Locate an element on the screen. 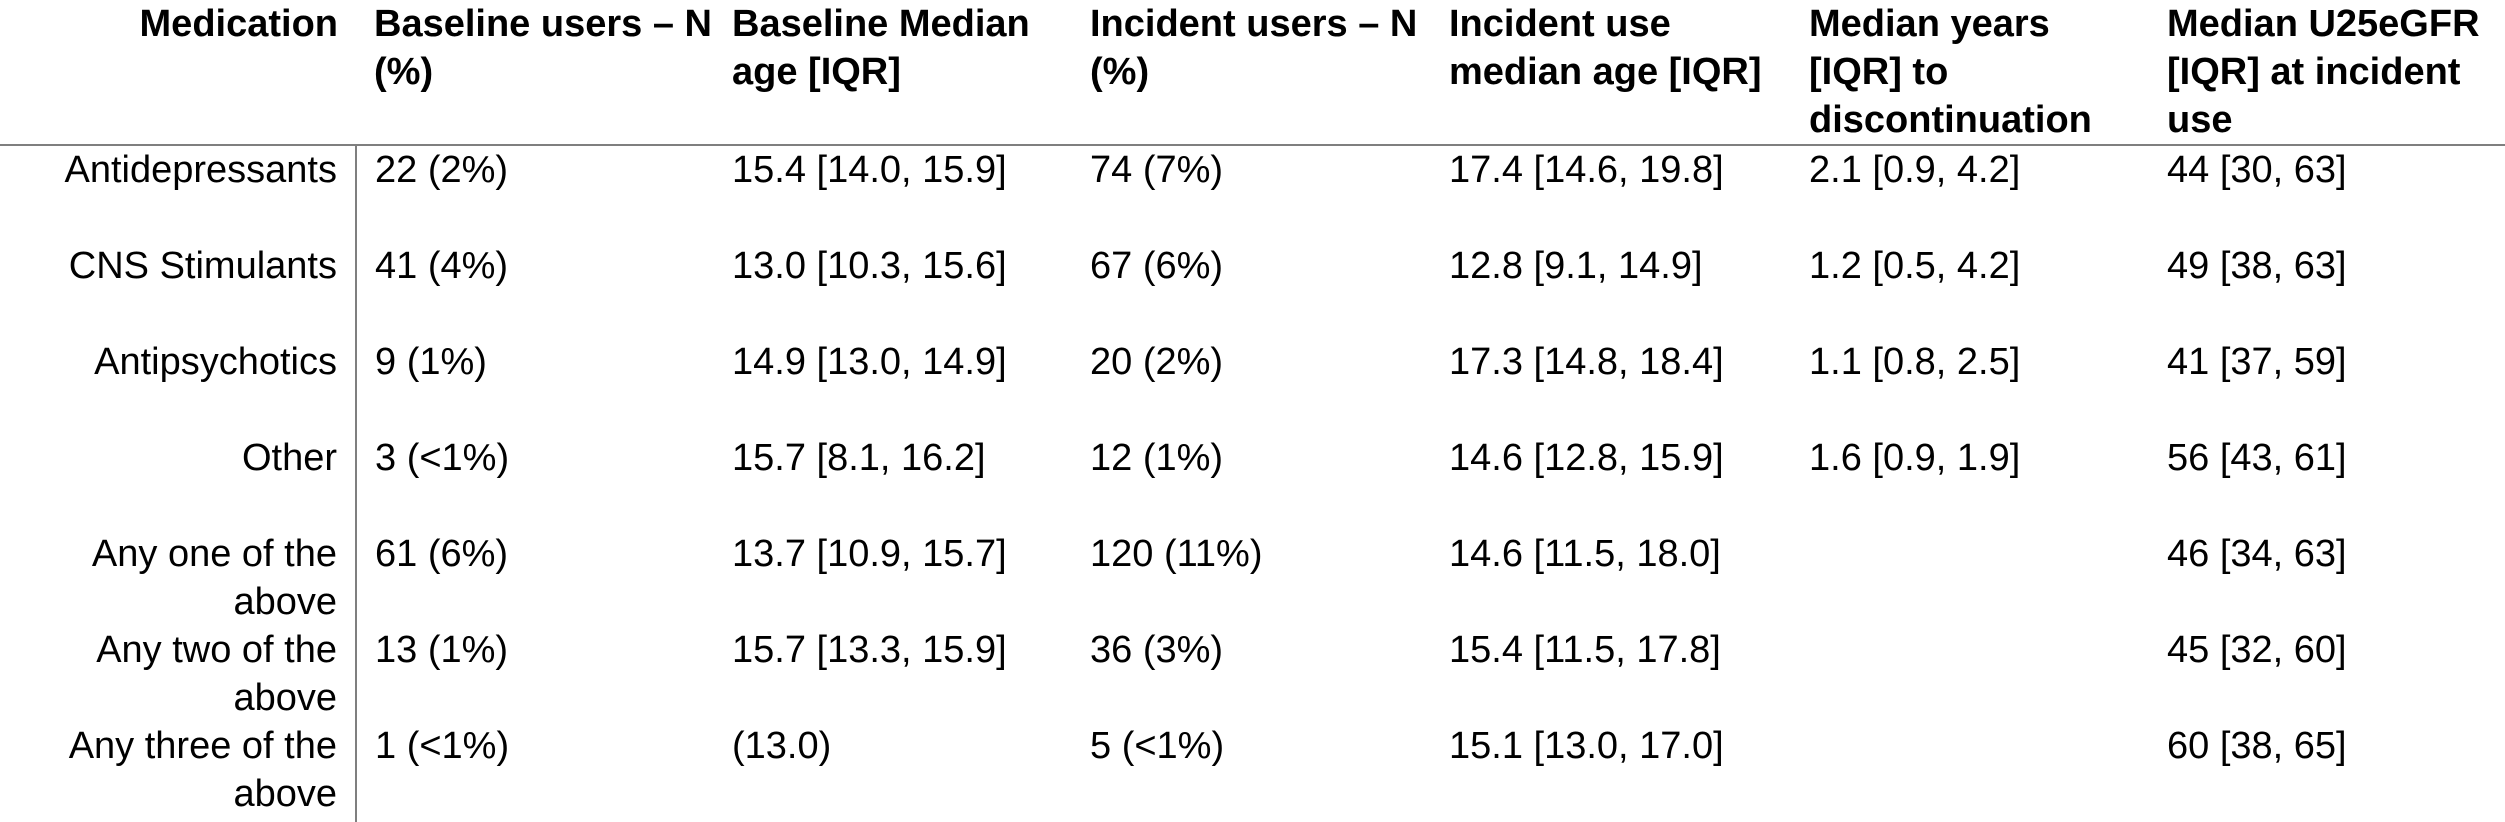 This screenshot has height=822, width=2505. table-cell: 60 [38, 65] is located at coordinates (2257, 746).